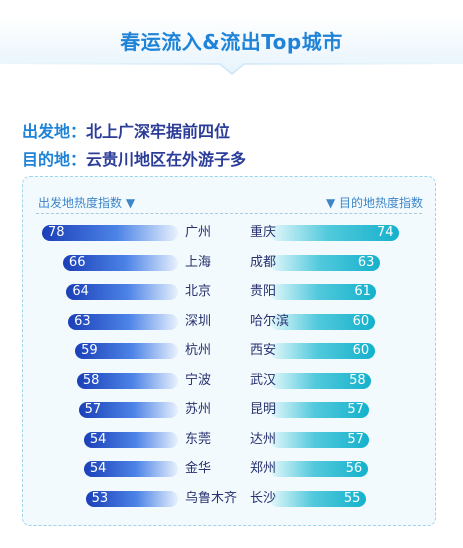 Image resolution: width=463 pixels, height=548 pixels. I want to click on destination-value-label: 56, so click(354, 468).